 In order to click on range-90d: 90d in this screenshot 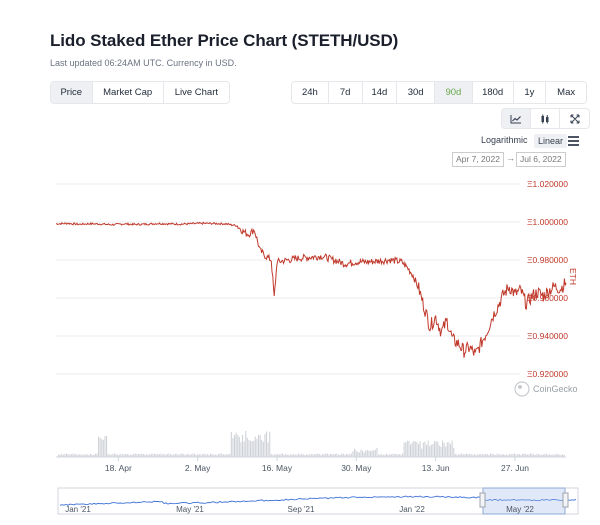, I will do `click(454, 92)`.